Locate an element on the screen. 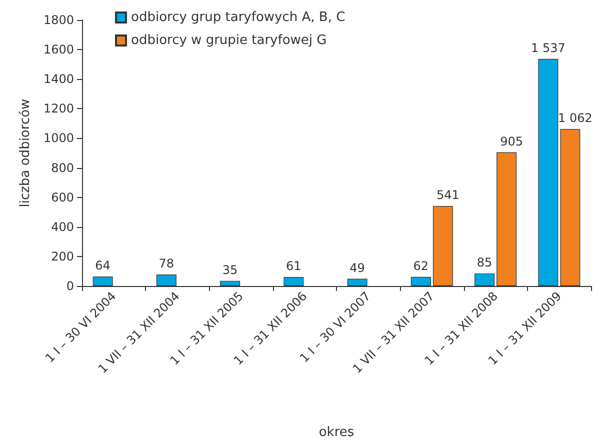 The width and height of the screenshot is (613, 444). y-tick-label: 0 is located at coordinates (70, 286).